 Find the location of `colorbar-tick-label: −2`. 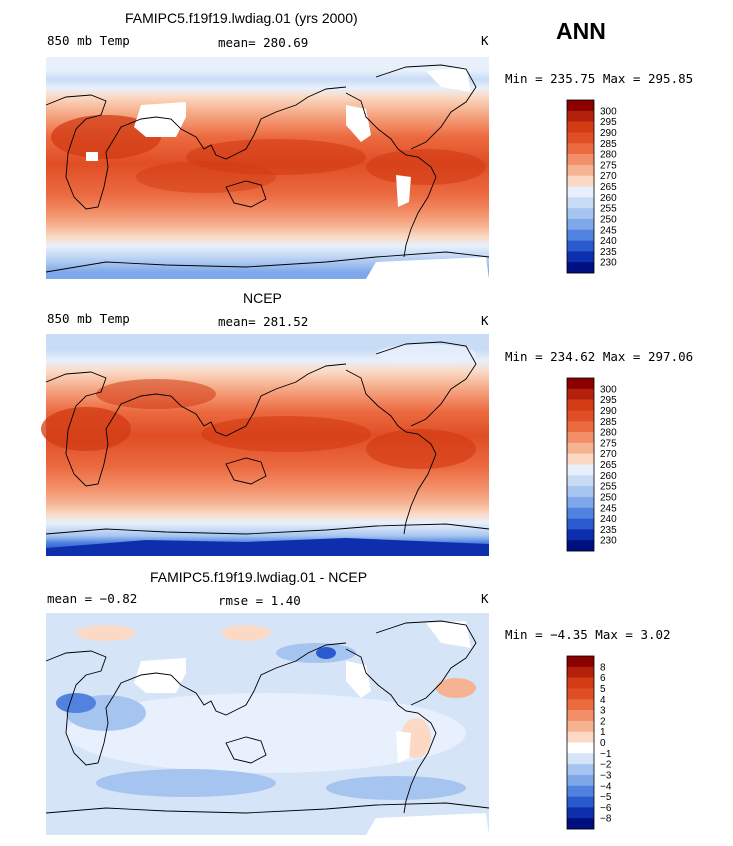

colorbar-tick-label: −2 is located at coordinates (606, 765).